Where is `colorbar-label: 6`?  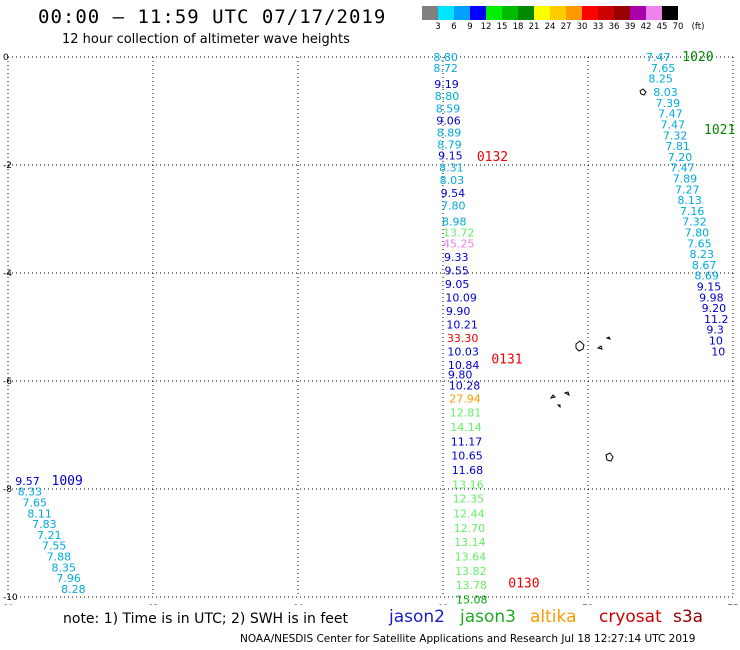 colorbar-label: 6 is located at coordinates (454, 27).